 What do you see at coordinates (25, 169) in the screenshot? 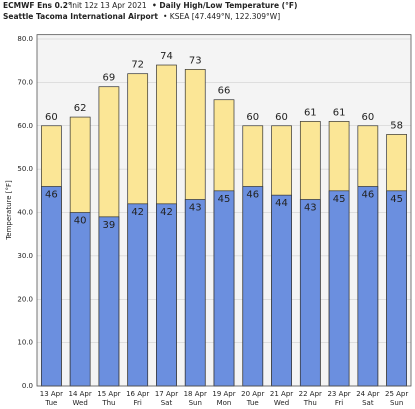
I see `y-tick-label: 50.0` at bounding box center [25, 169].